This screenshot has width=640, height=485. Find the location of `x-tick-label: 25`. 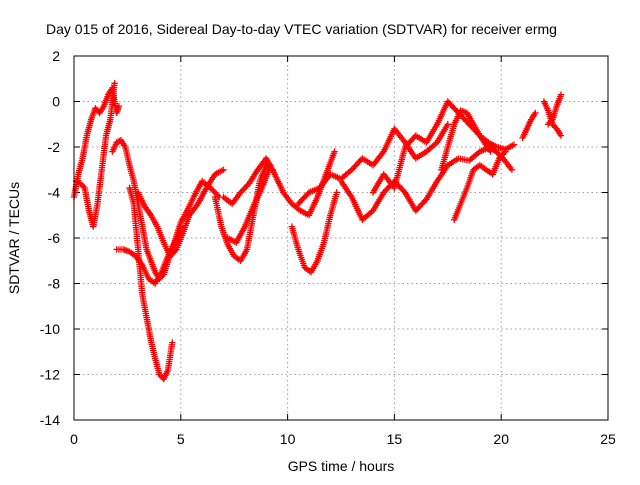

x-tick-label: 25 is located at coordinates (608, 439).